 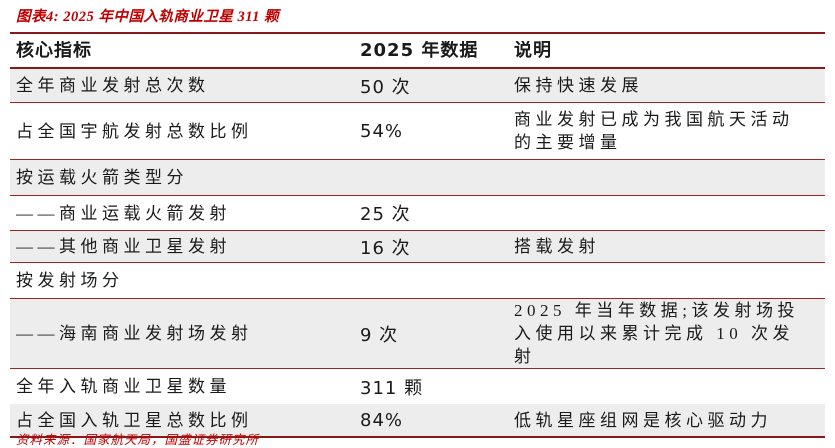 I want to click on table-row-section: 按运载火箭类型分, so click(x=417, y=177).